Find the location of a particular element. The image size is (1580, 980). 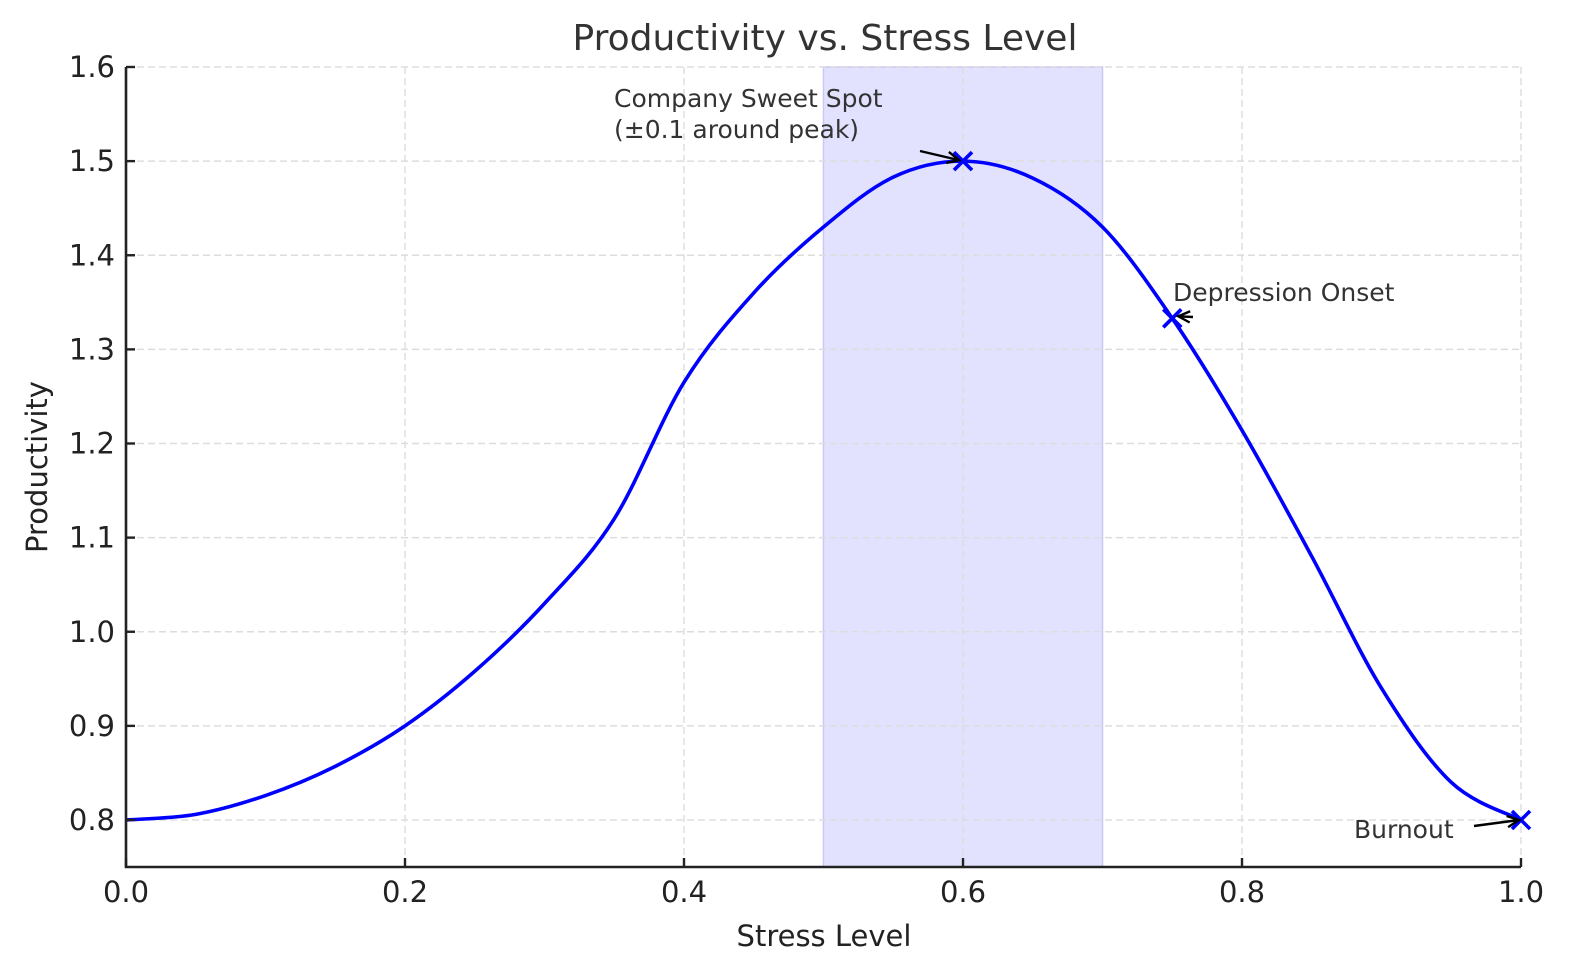

chart-title: Productivity vs. Stress Level is located at coordinates (825, 38).